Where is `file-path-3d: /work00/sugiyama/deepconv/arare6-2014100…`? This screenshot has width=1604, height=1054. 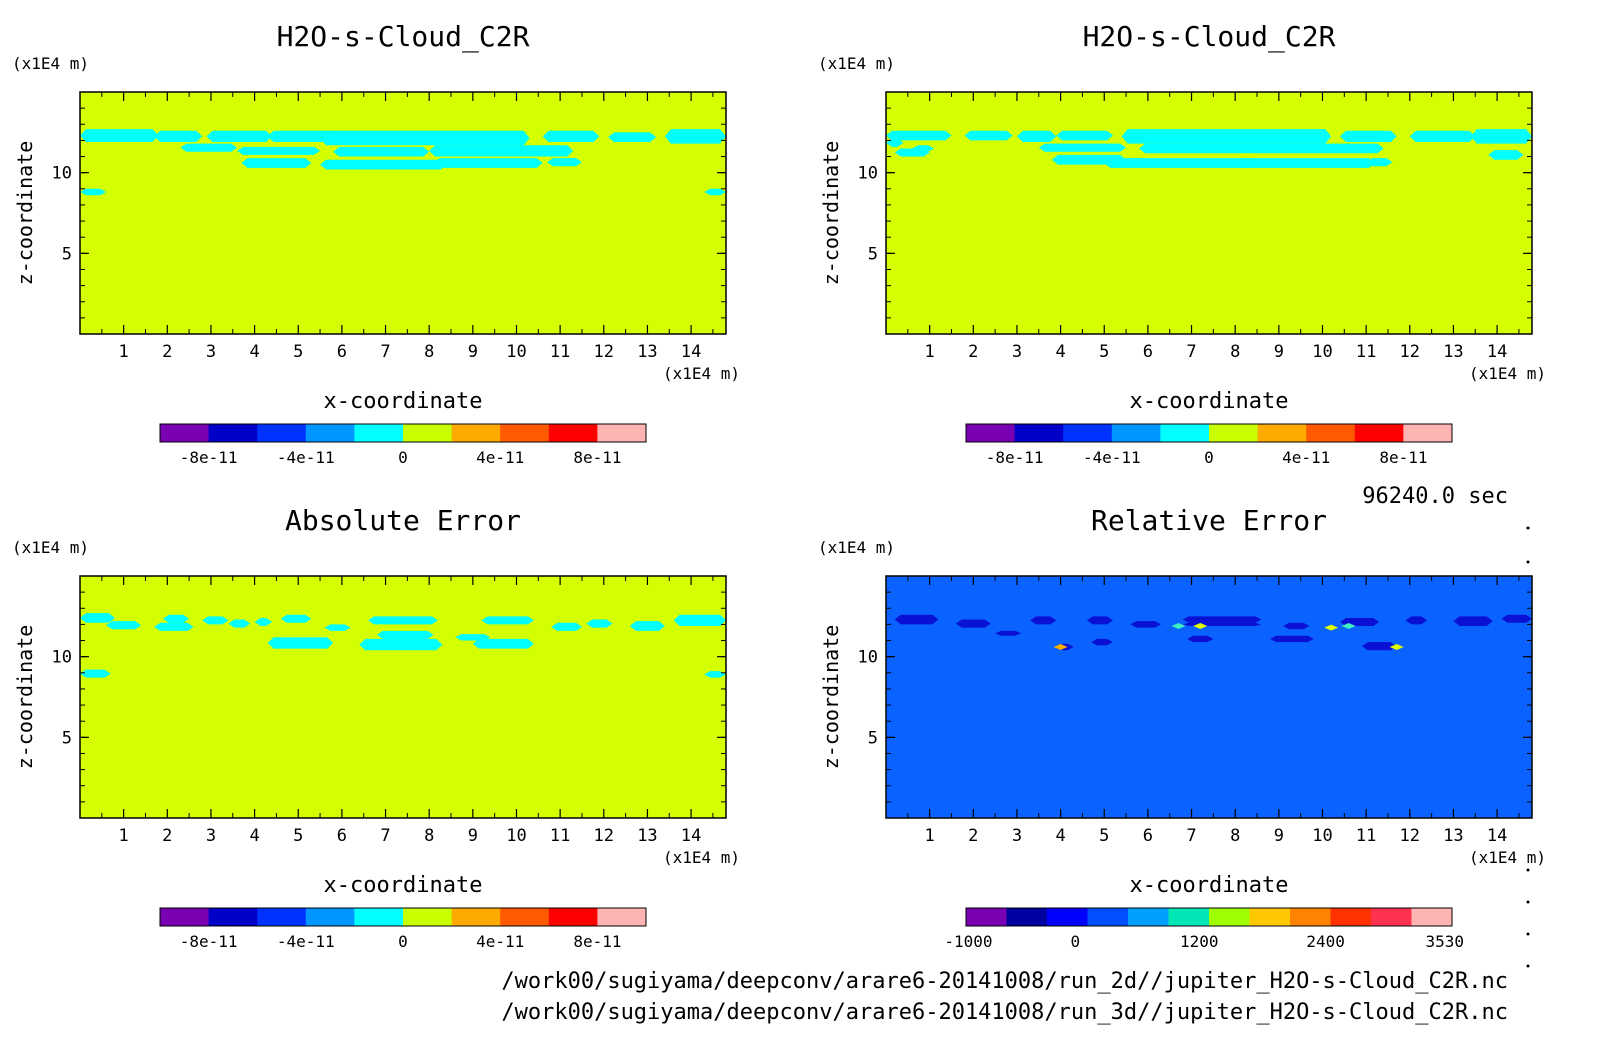
file-path-3d: /work00/sugiyama/deepconv/arare6-2014100… is located at coordinates (1004, 1012).